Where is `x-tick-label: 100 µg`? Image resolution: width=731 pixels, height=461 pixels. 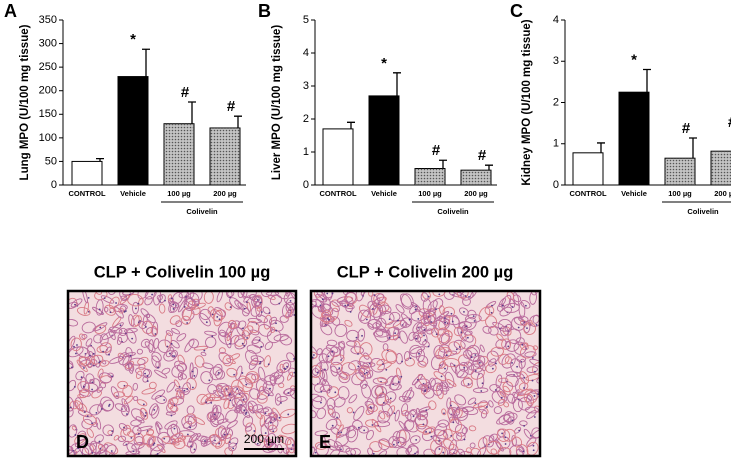 x-tick-label: 100 µg is located at coordinates (430, 193).